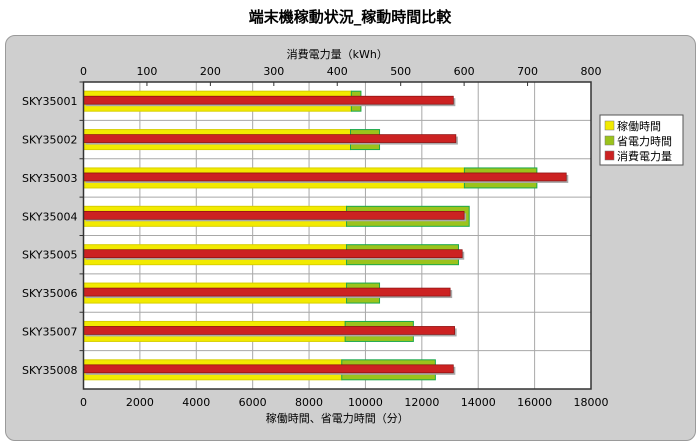 This screenshot has height=445, width=700. What do you see at coordinates (309, 402) in the screenshot?
I see `bottom-tick-label: 8000` at bounding box center [309, 402].